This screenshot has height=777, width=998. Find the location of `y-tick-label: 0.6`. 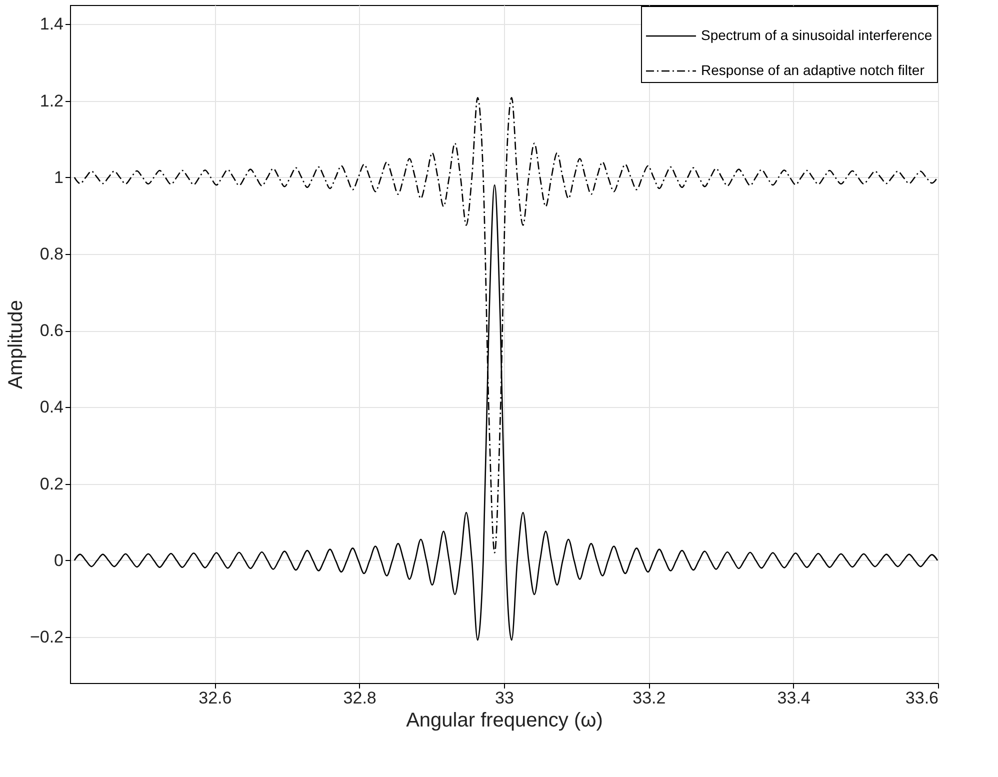

y-tick-label: 0.6 is located at coordinates (52, 330).